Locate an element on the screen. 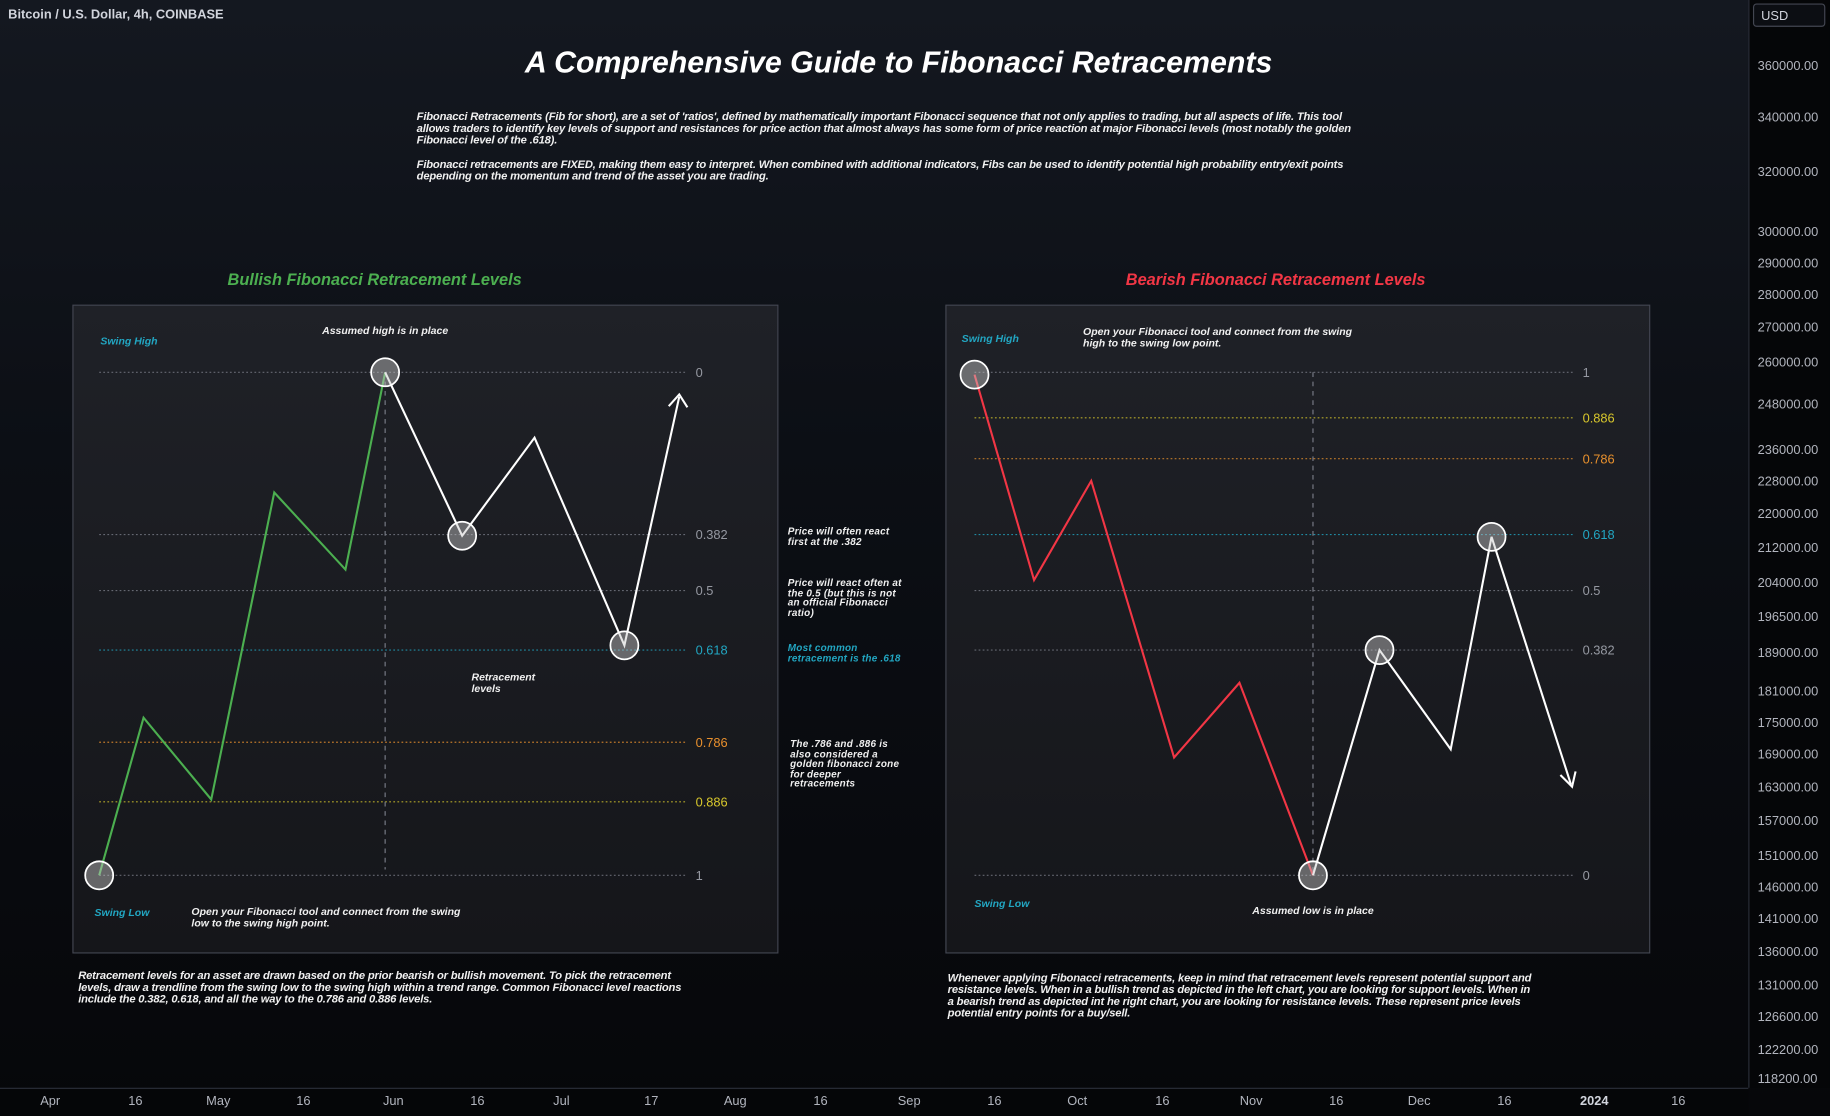 The width and height of the screenshot is (1830, 1116). price-tick-label: 236000.00 is located at coordinates (1788, 450).